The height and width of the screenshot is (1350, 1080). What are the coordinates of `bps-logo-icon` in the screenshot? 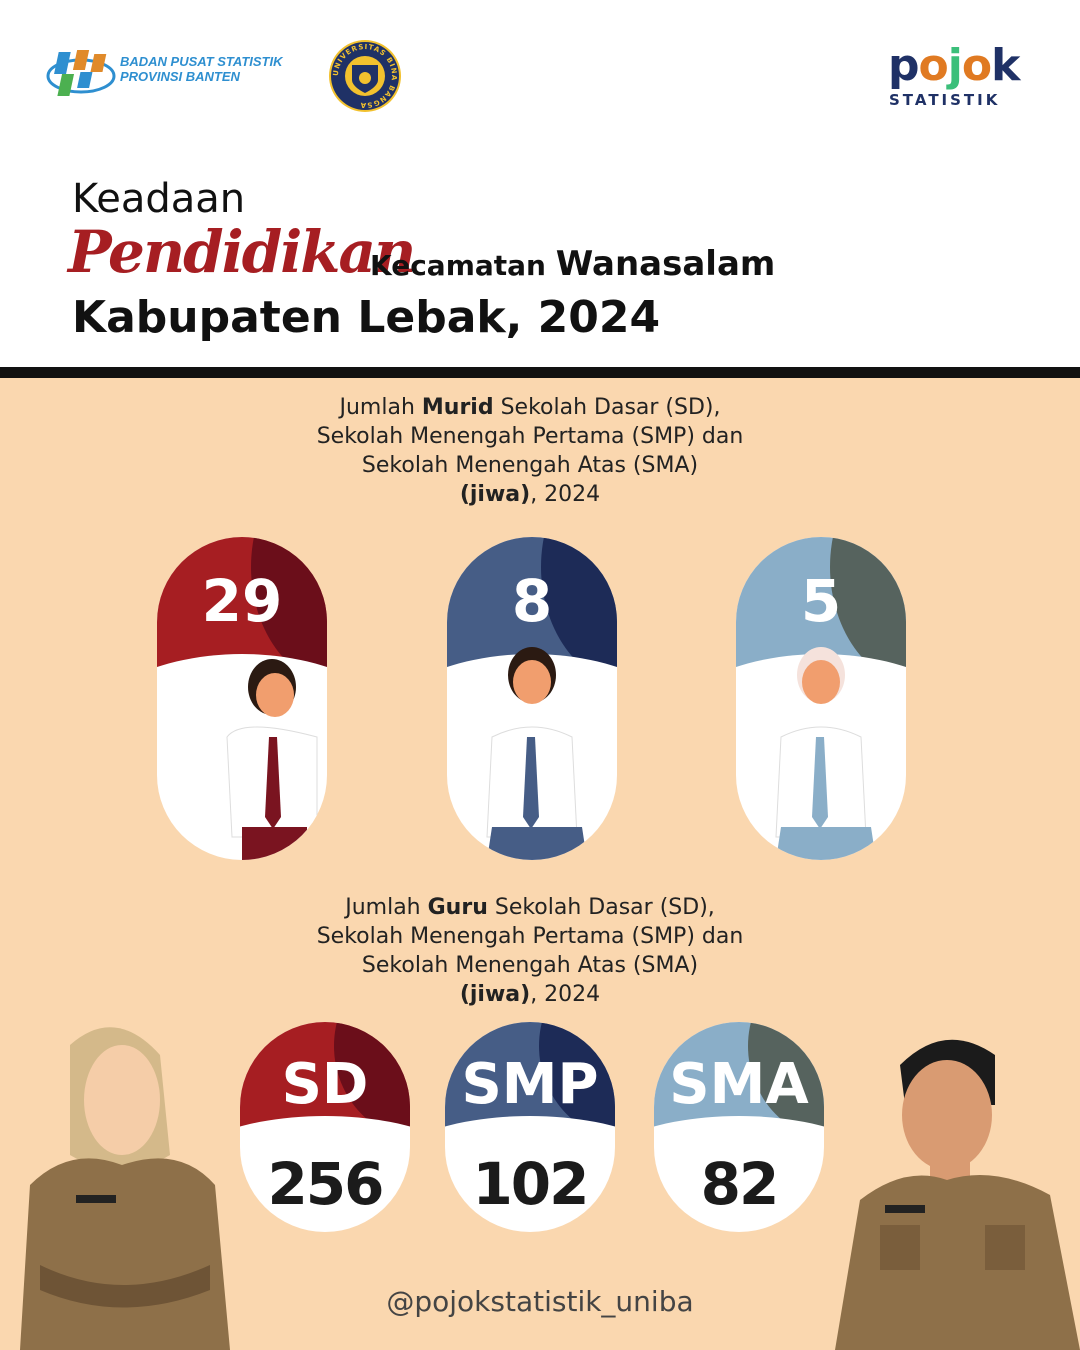 It's located at (81, 73).